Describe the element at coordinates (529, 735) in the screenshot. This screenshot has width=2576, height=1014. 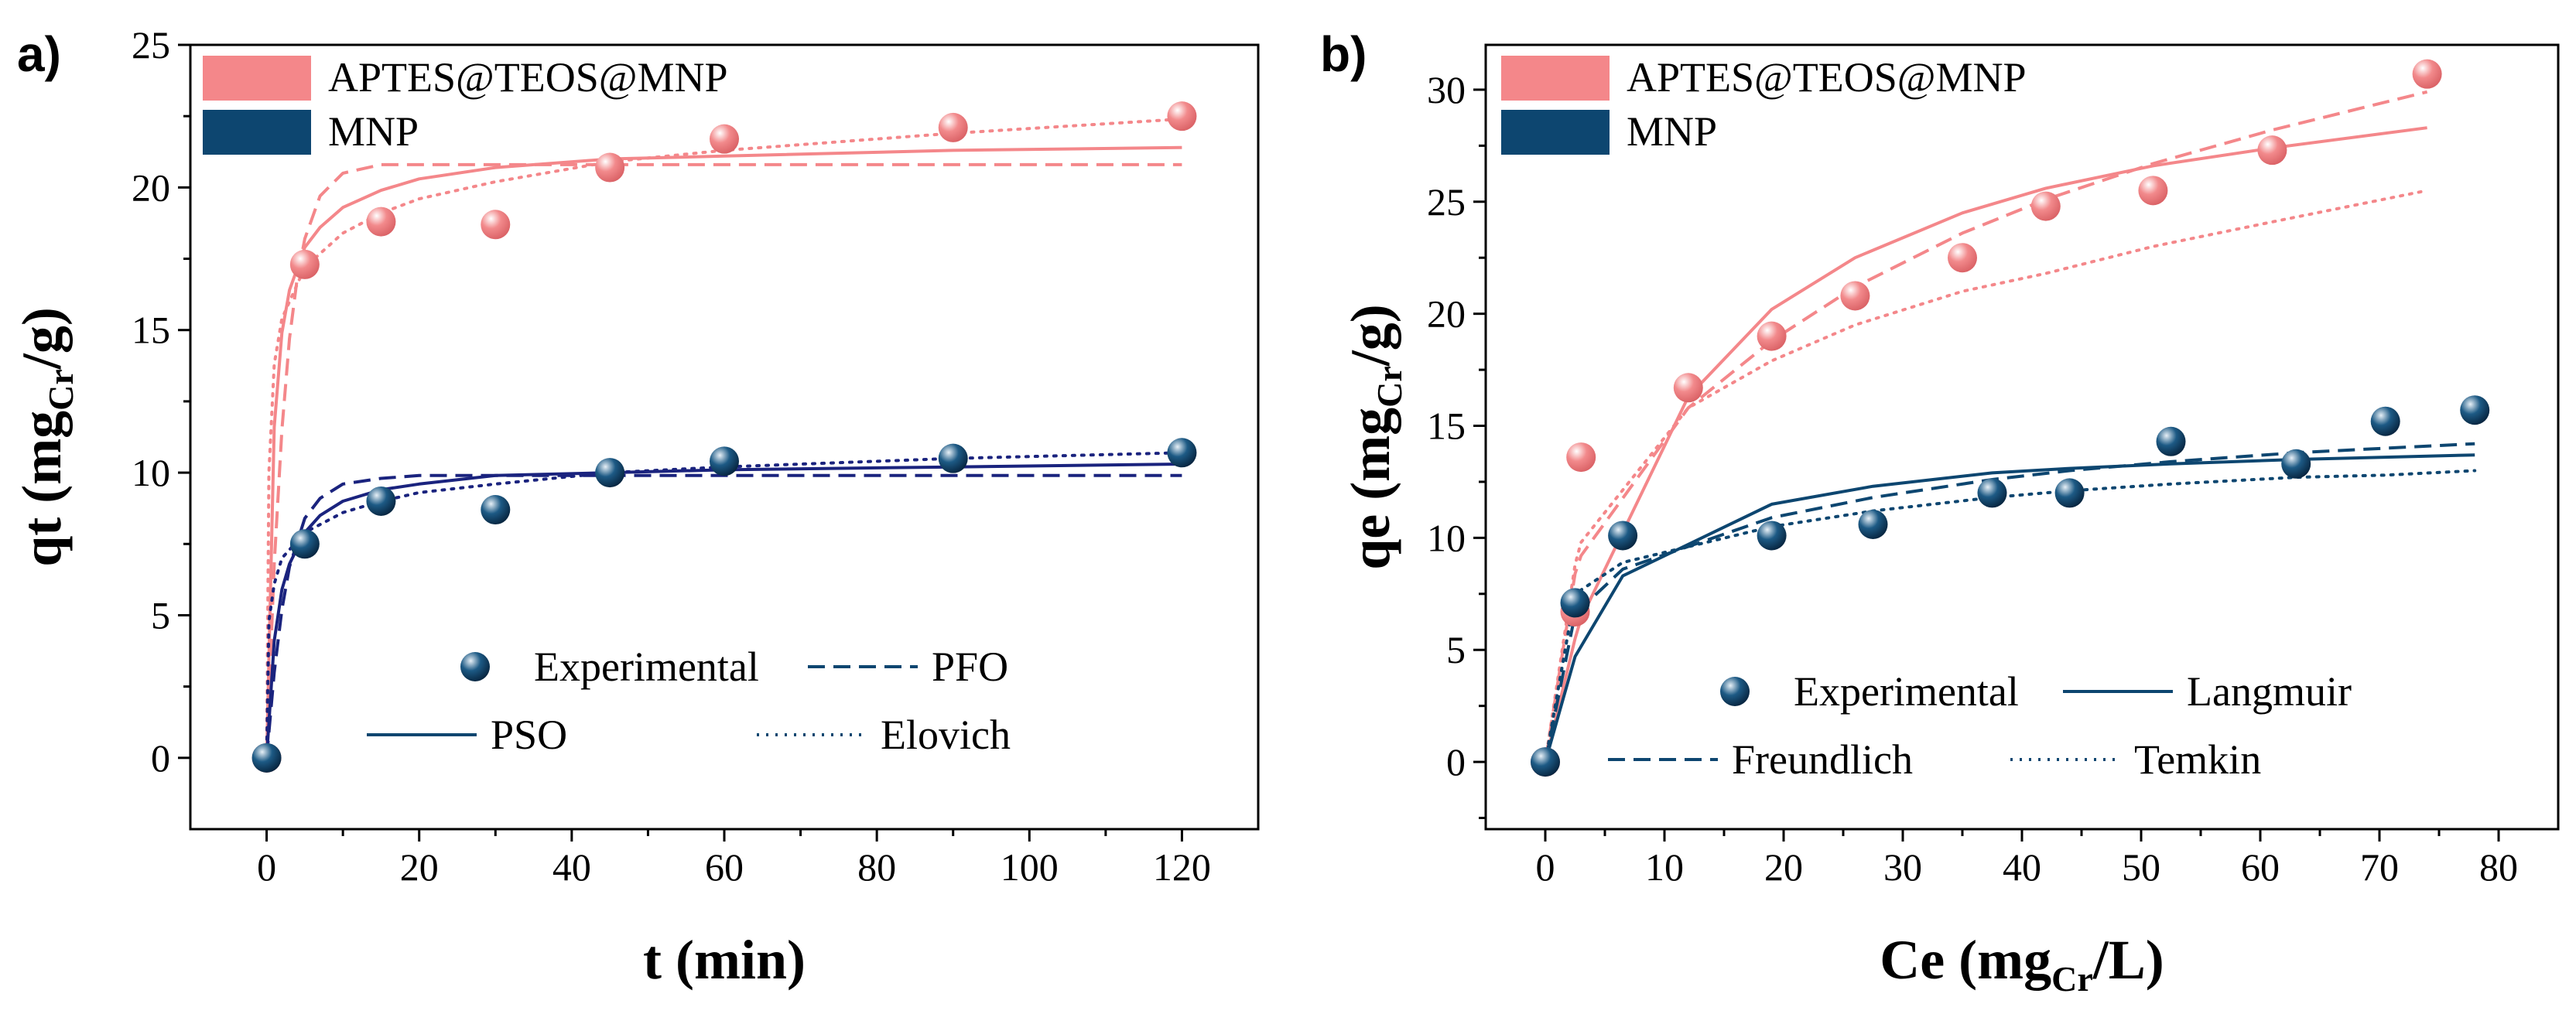
I see `legend-label: PSO` at that location.